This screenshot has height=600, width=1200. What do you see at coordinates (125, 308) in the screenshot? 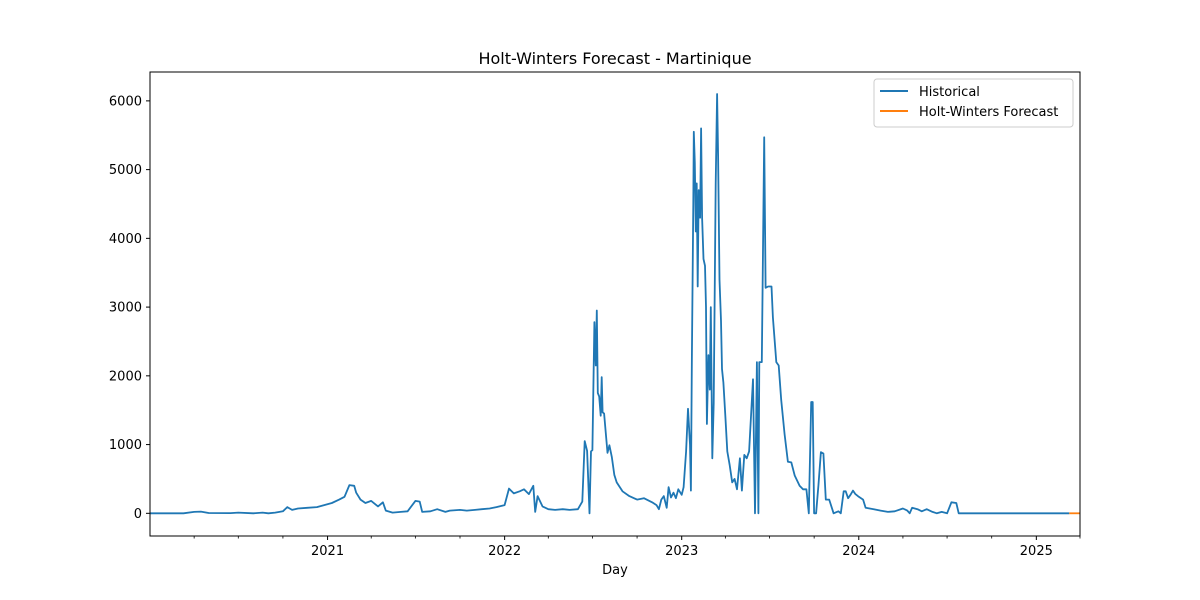
I see `y-tick-label-3: 3000` at bounding box center [125, 308].